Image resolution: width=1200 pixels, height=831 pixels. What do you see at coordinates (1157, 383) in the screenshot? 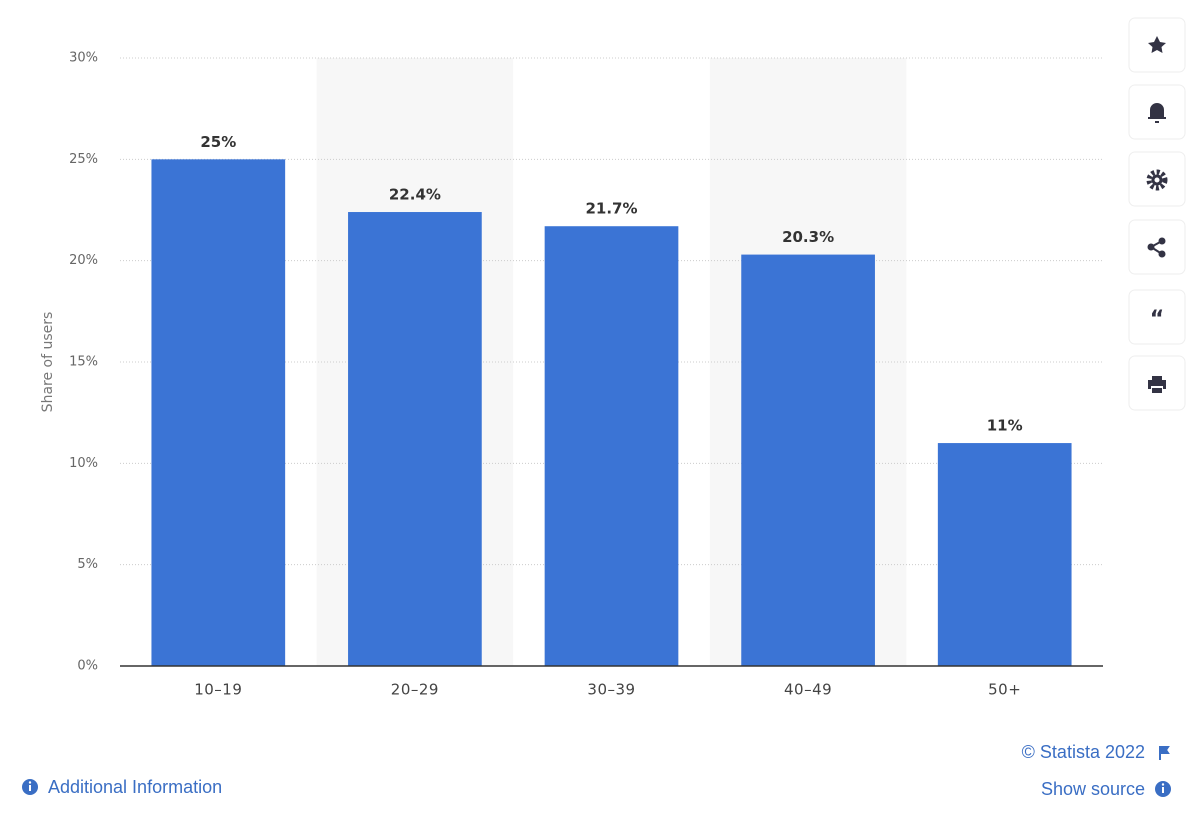
I see `print-button` at bounding box center [1157, 383].